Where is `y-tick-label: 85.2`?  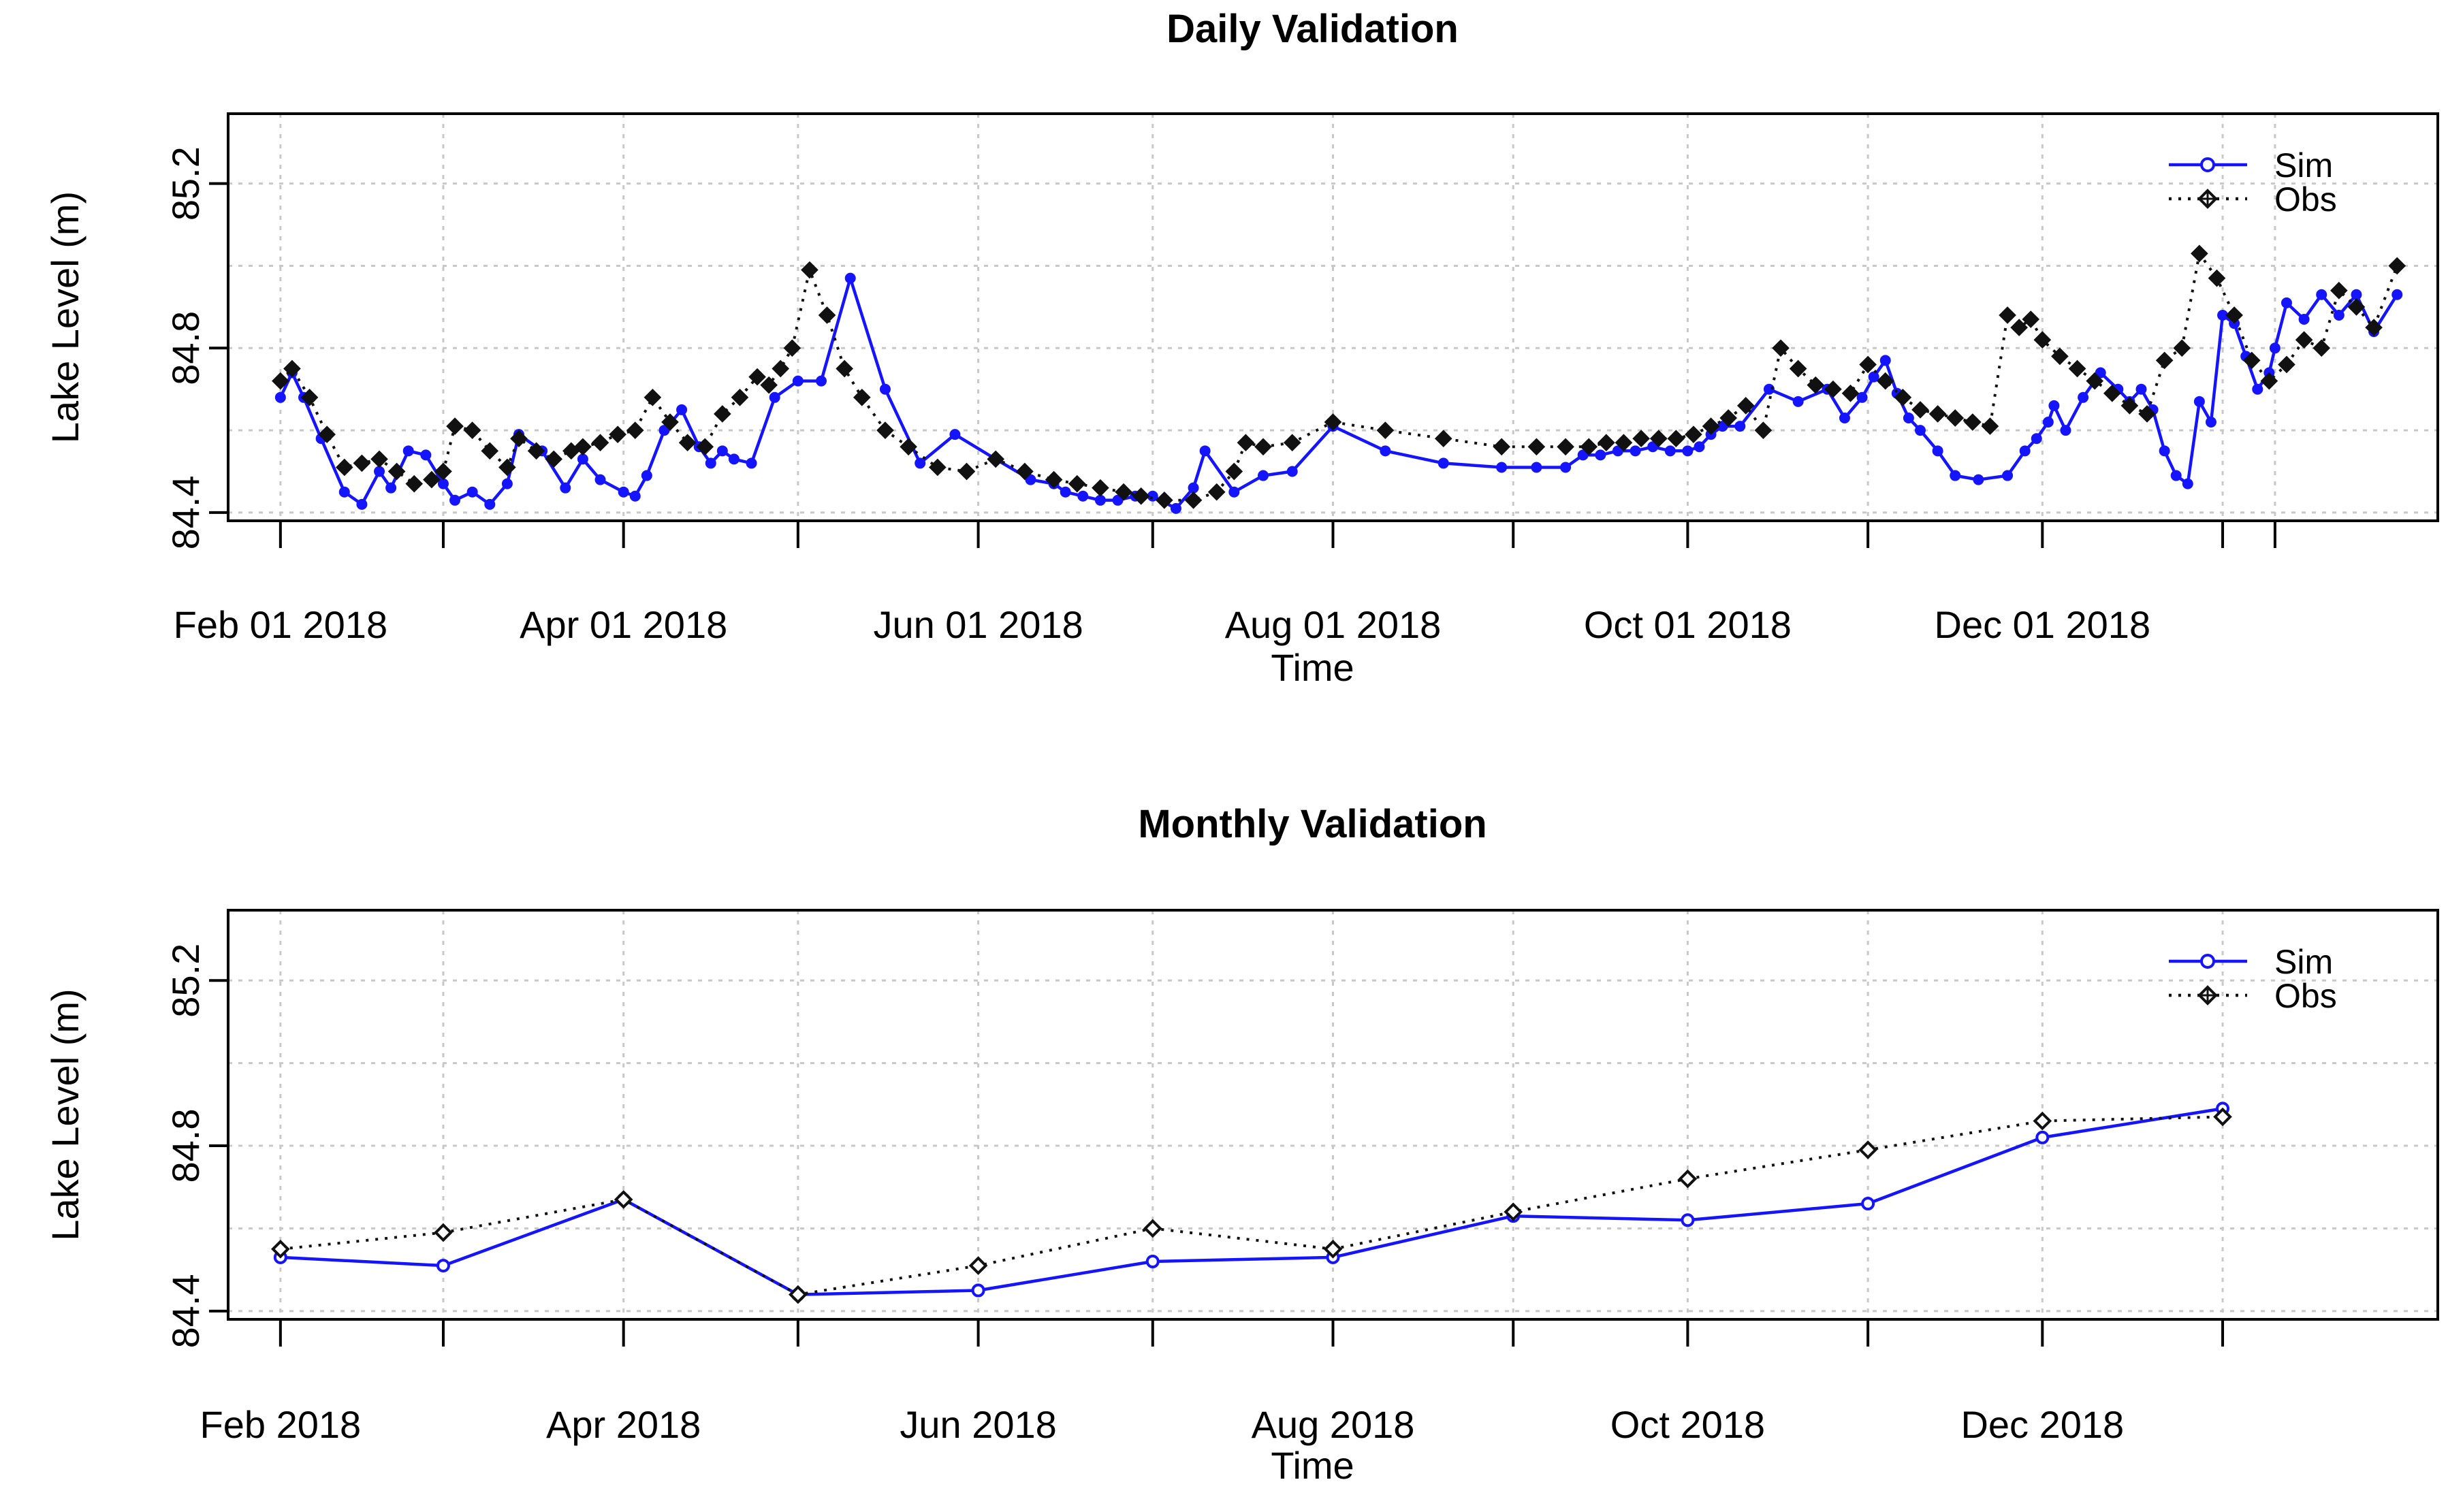 y-tick-label: 85.2 is located at coordinates (185, 981).